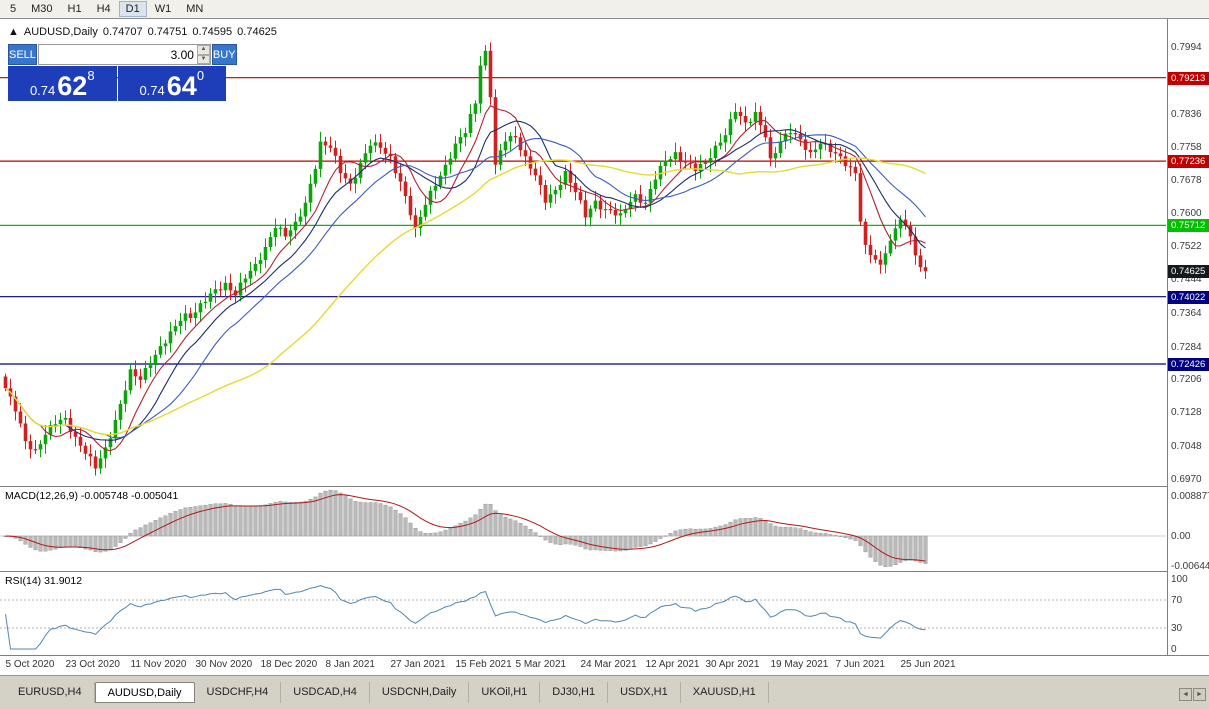  Describe the element at coordinates (224, 54) in the screenshot. I see `buy-button: BUY` at that location.